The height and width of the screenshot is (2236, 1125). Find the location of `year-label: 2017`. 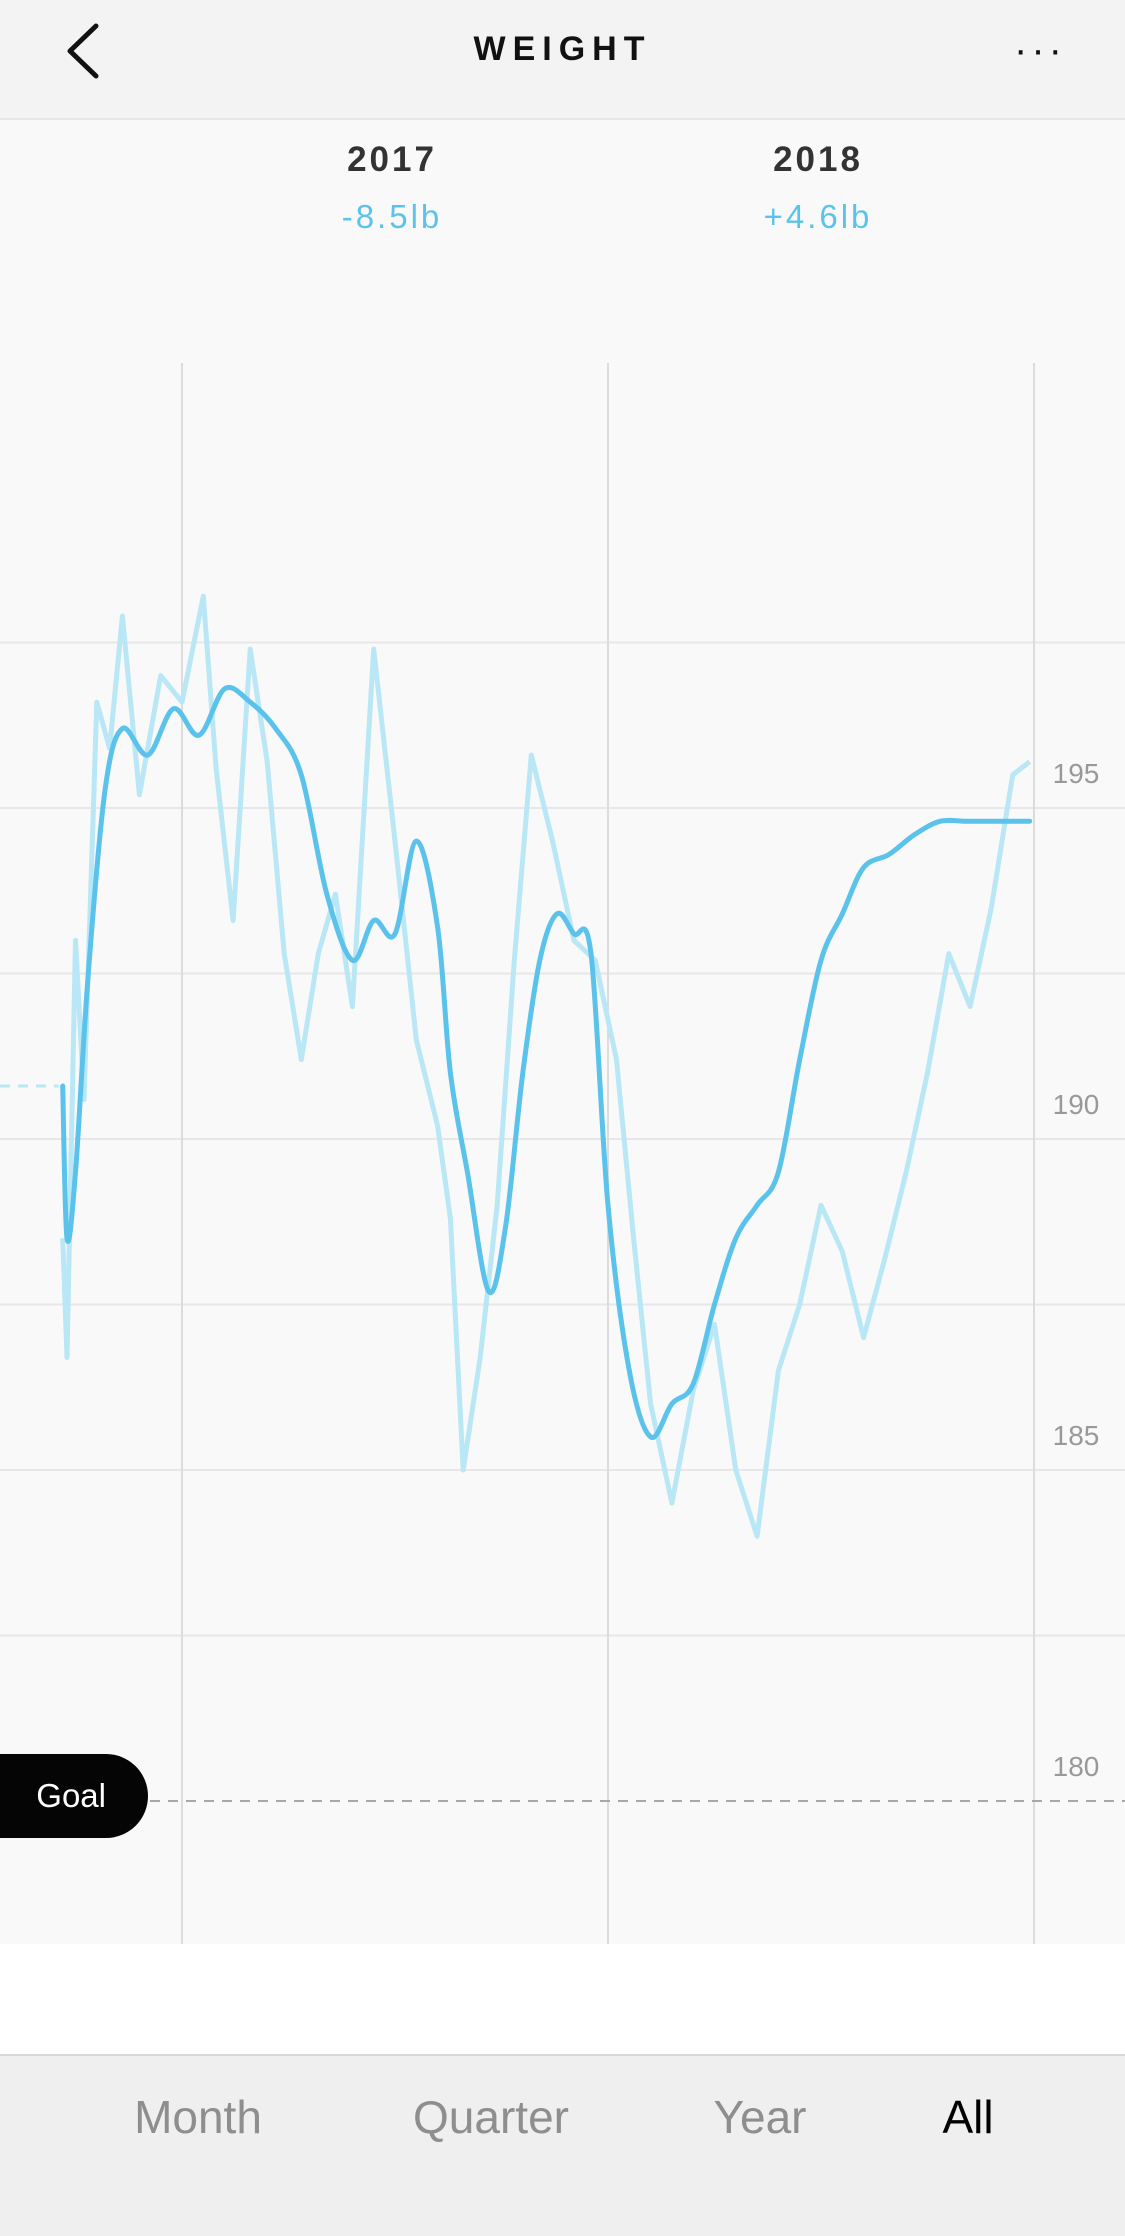

year-label: 2017 is located at coordinates (392, 159).